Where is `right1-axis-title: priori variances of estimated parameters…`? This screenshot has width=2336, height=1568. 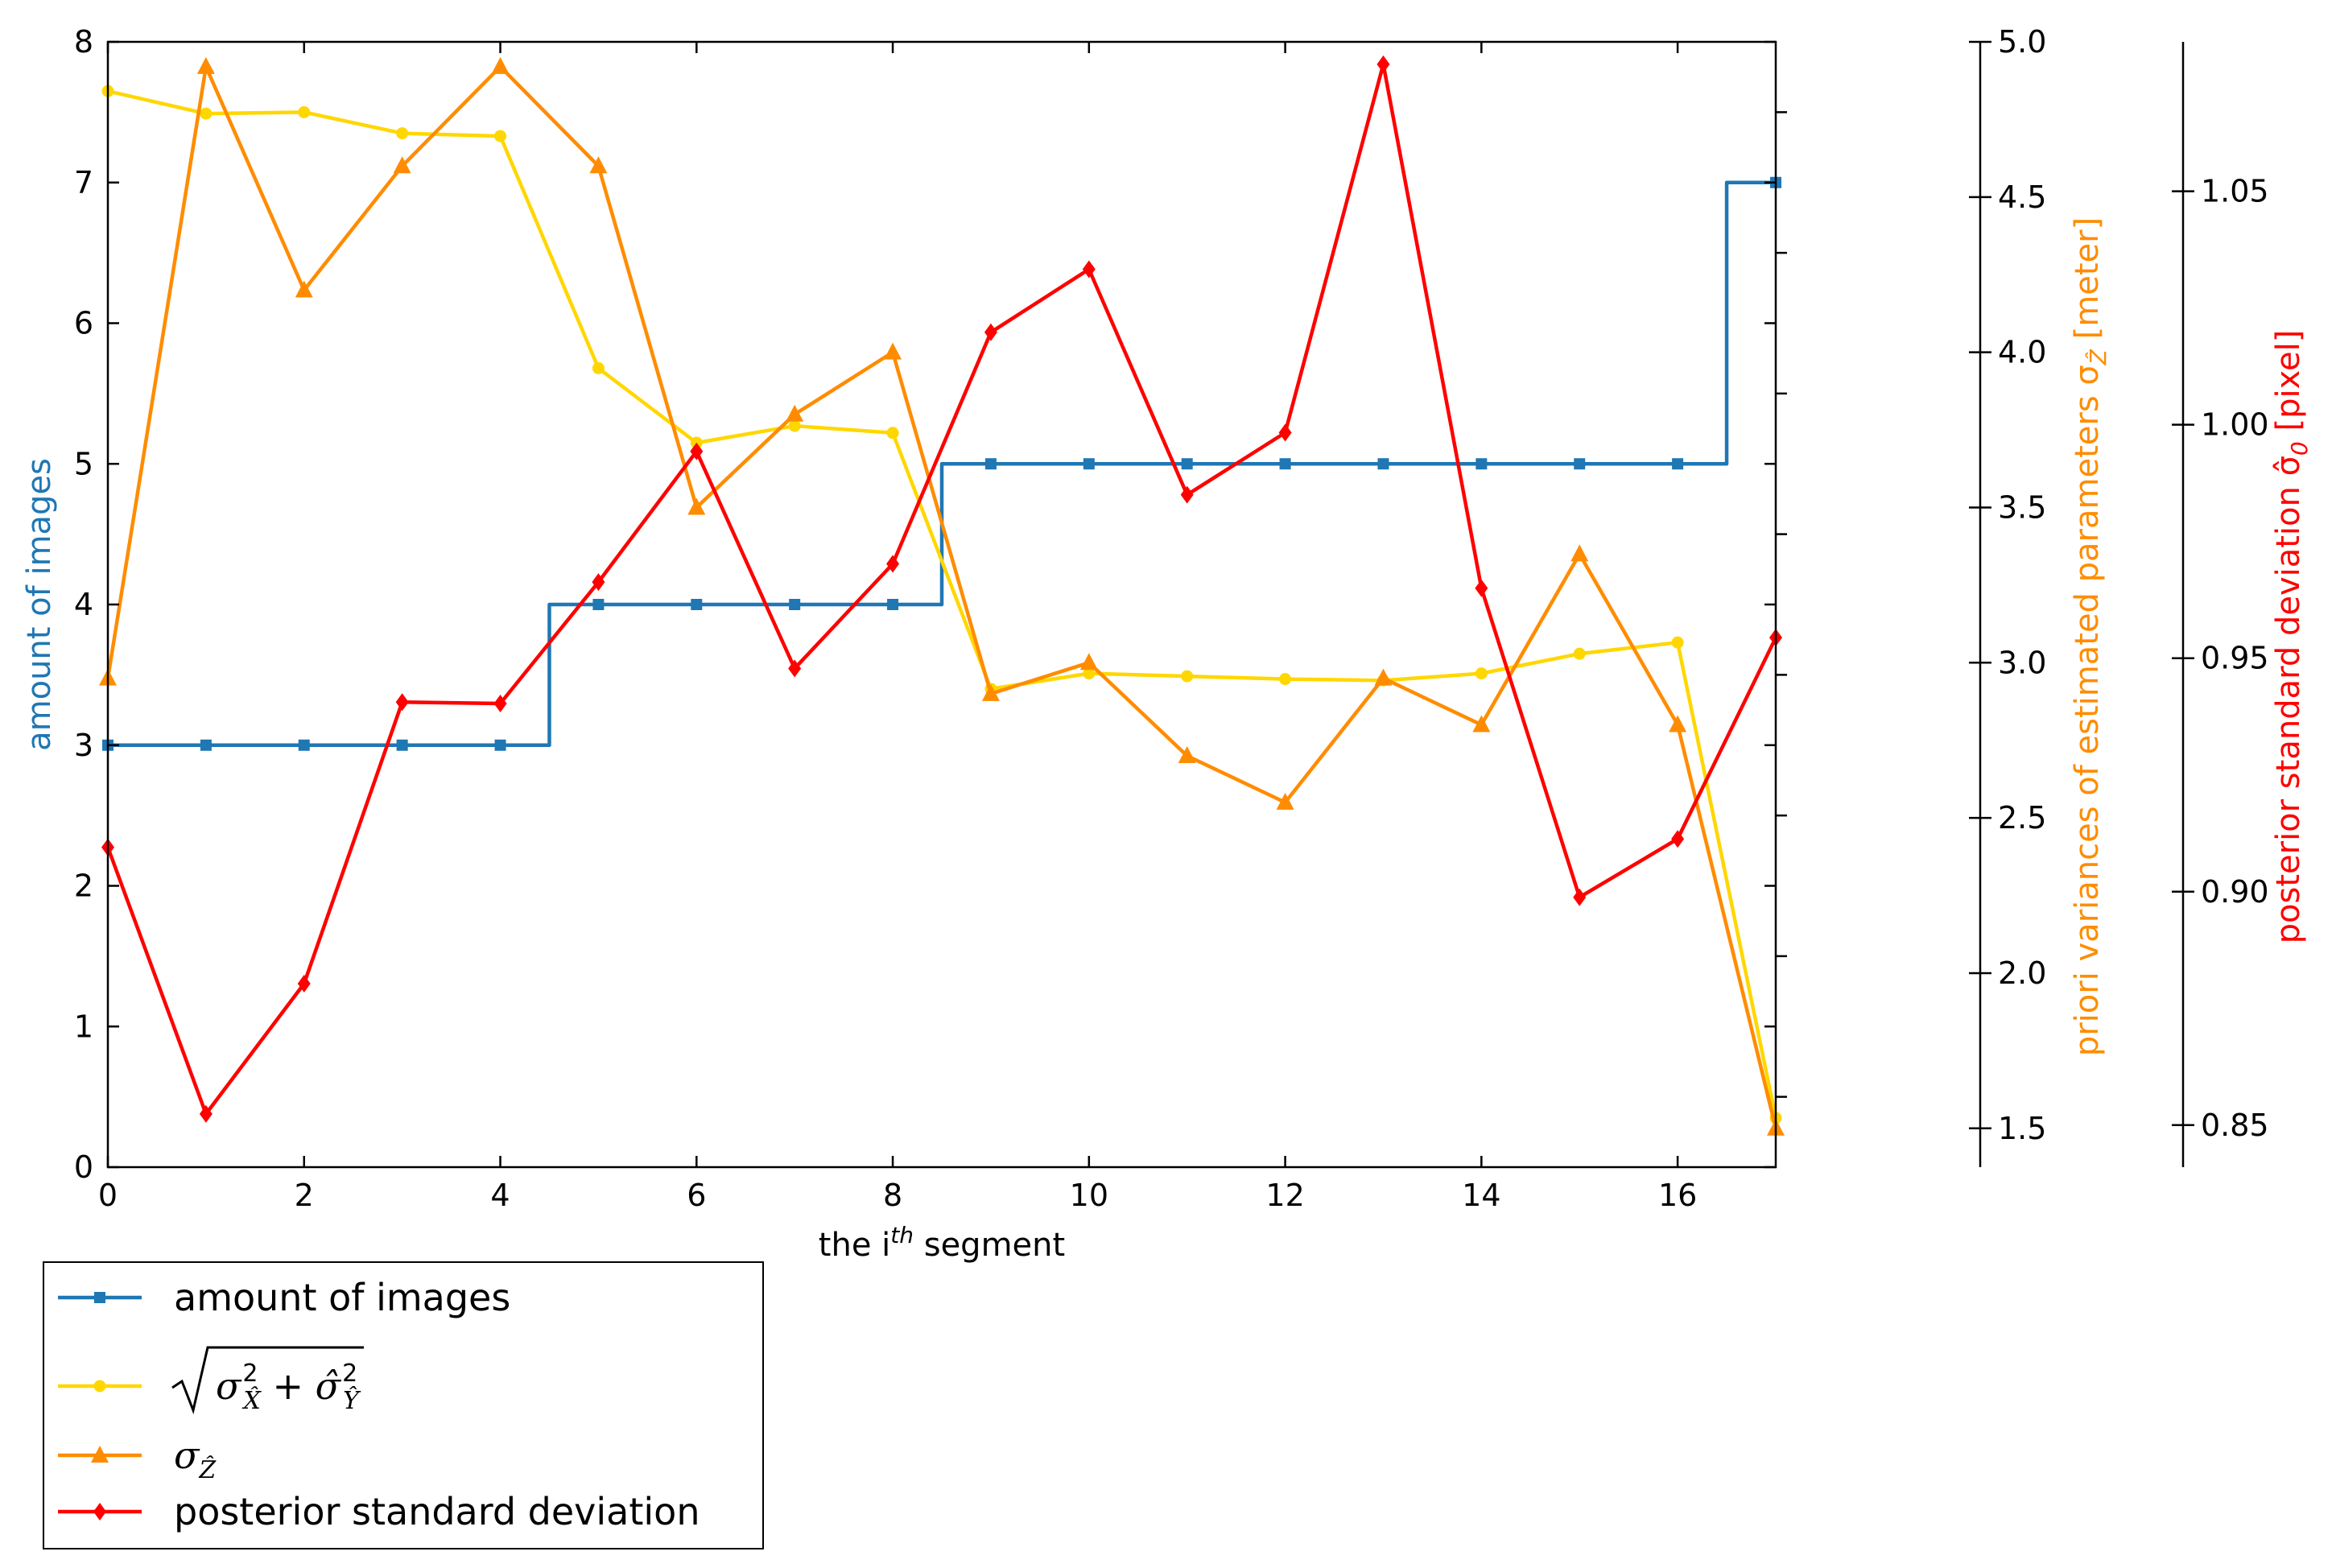 right1-axis-title: priori variances of estimated parameters… is located at coordinates (2090, 636).